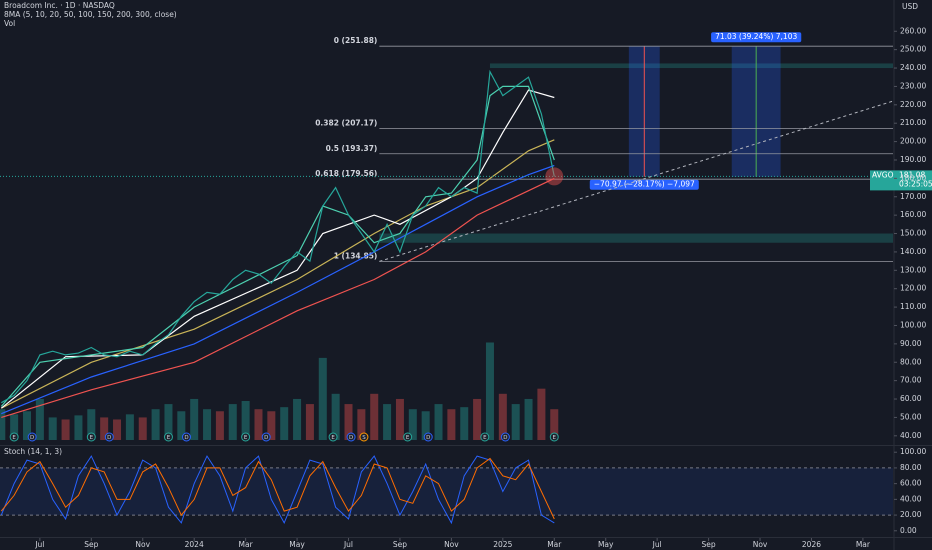 This screenshot has width=932, height=550. I want to click on stoch-label: Stoch (14, 1, 3), so click(33, 451).